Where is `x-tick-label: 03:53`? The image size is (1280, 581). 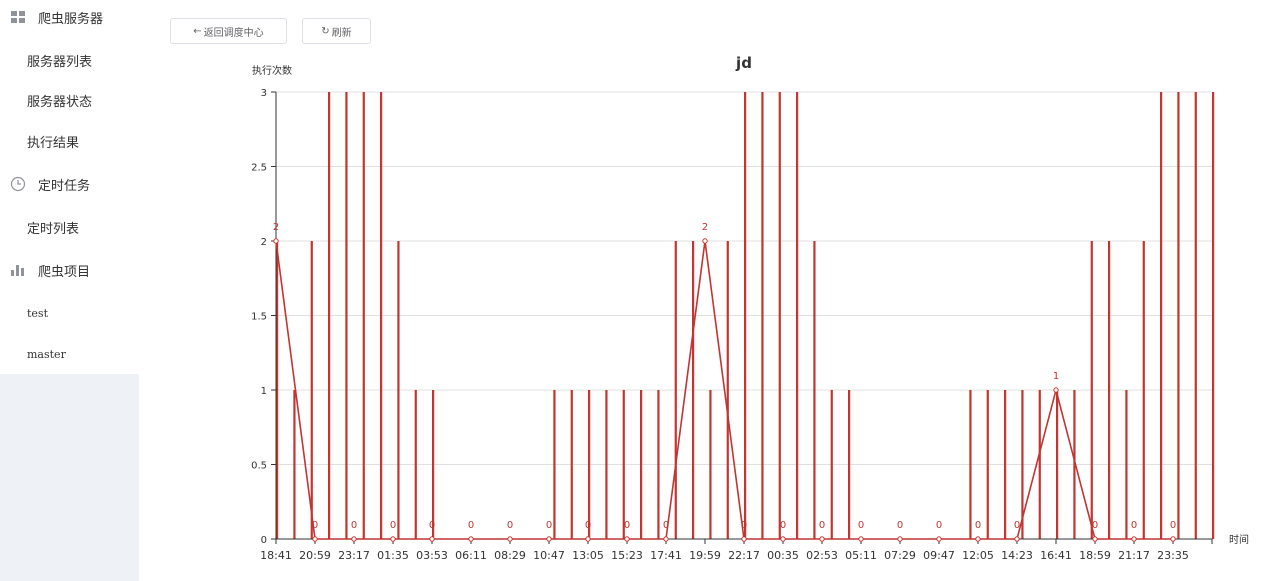
x-tick-label: 03:53 is located at coordinates (432, 555).